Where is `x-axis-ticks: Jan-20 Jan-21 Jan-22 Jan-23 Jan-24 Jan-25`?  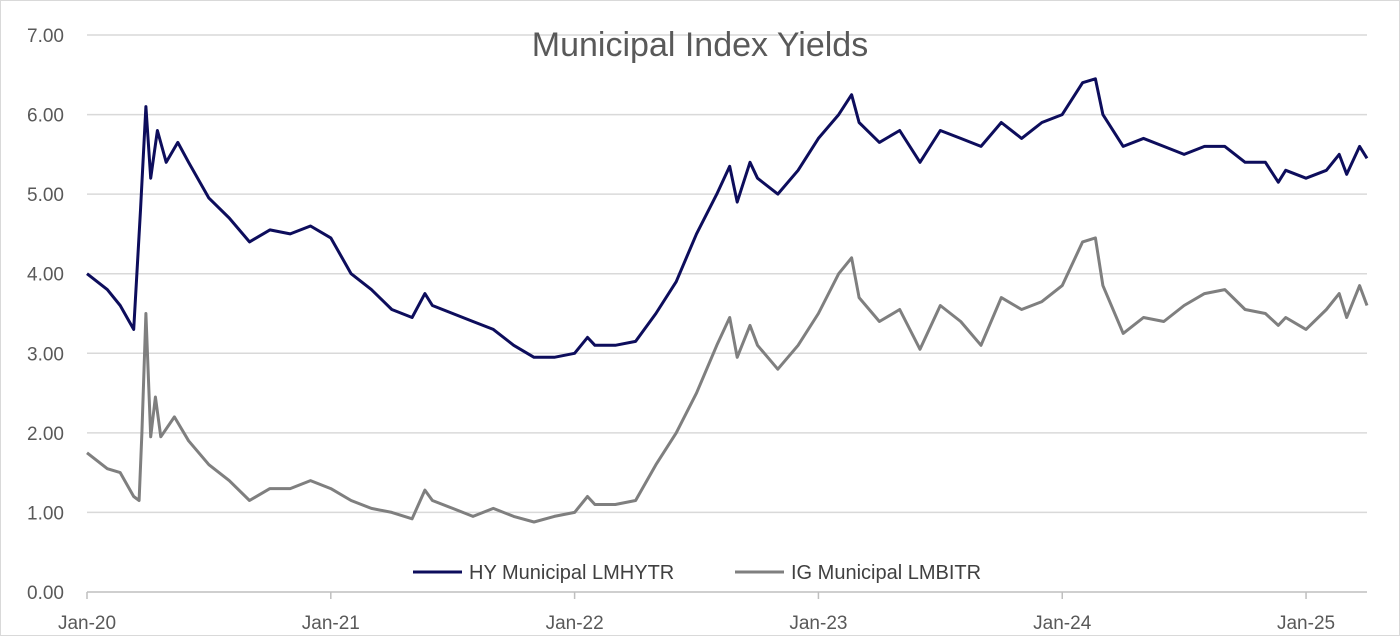 x-axis-ticks: Jan-20 Jan-21 Jan-22 Jan-23 Jan-24 Jan-25 is located at coordinates (696, 613).